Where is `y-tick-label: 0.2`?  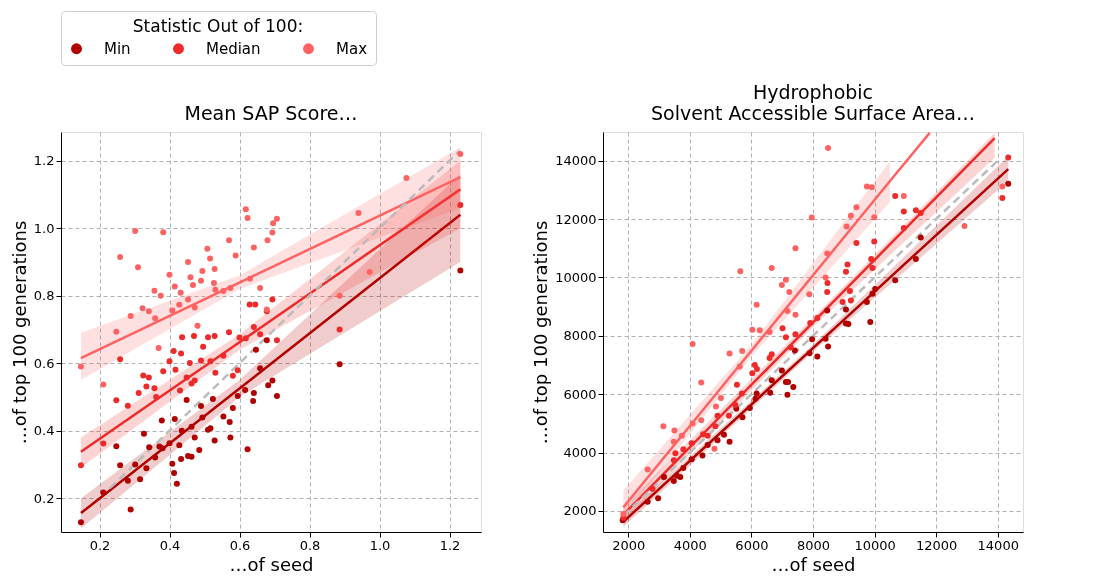 y-tick-label: 0.2 is located at coordinates (44, 498).